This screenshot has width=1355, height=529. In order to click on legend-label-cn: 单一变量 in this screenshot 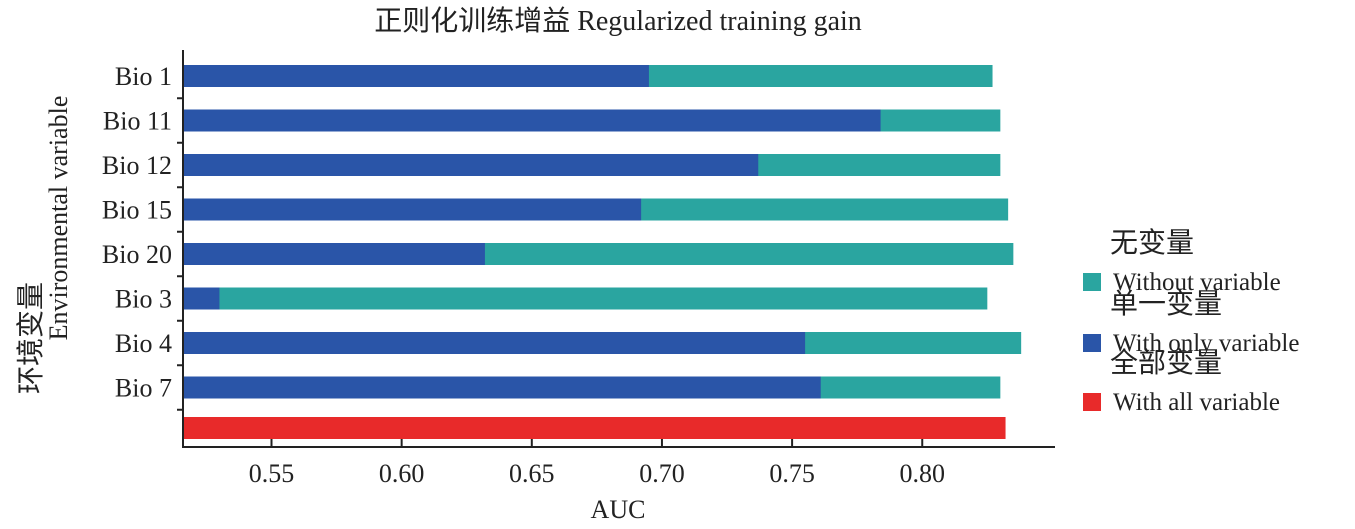, I will do `click(1166, 304)`.